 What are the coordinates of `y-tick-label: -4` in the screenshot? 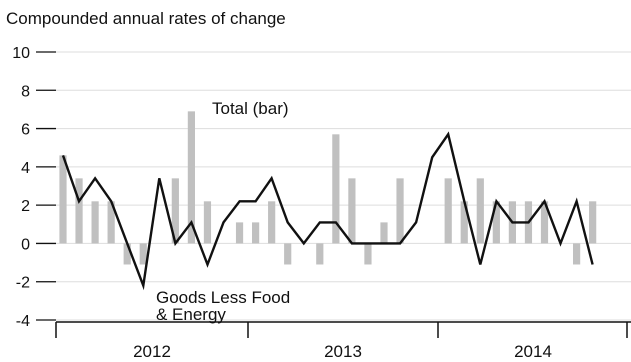 It's located at (23, 321).